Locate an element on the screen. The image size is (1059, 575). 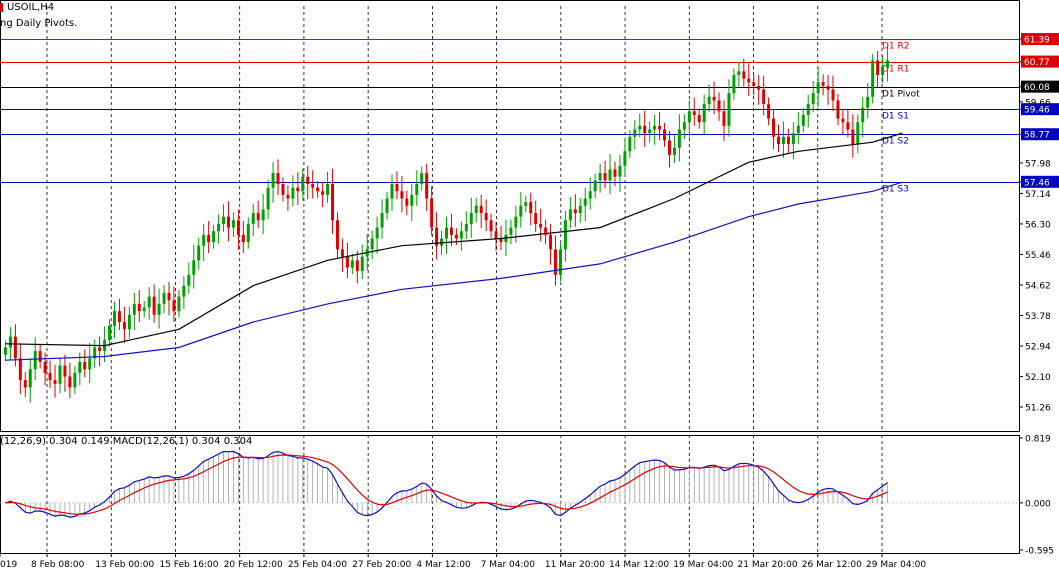
price-badge-label: 61.39 is located at coordinates (1037, 41).